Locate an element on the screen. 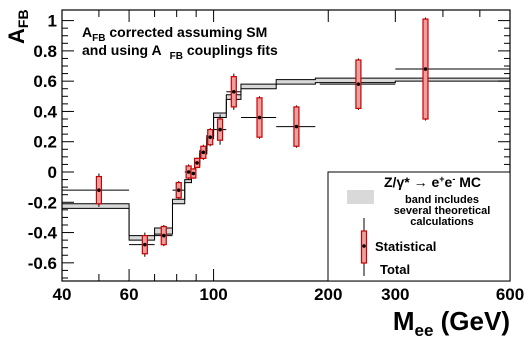  y-tick-label: -0.4 is located at coordinates (43, 233).